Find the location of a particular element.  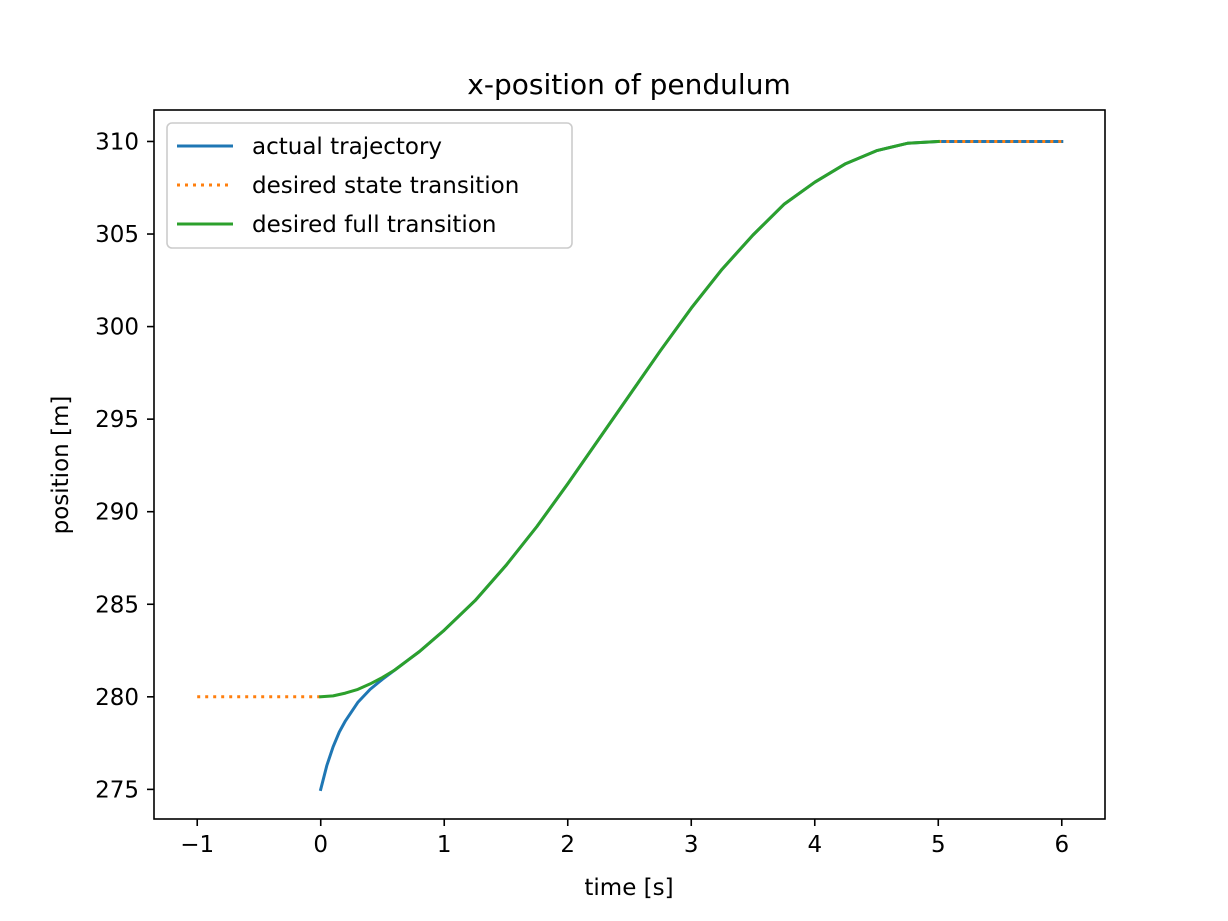

y-tick-label: 300 is located at coordinates (117, 328).